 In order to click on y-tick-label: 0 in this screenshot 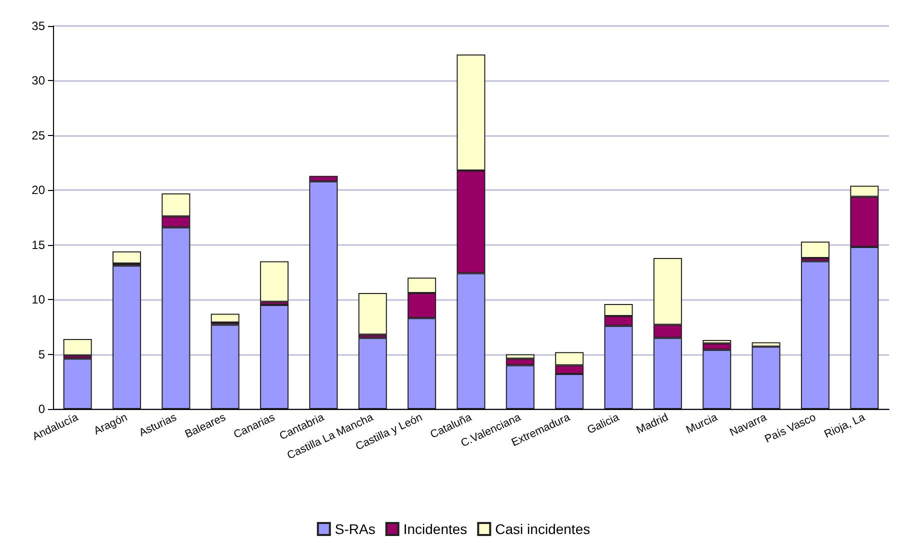, I will do `click(42, 409)`.